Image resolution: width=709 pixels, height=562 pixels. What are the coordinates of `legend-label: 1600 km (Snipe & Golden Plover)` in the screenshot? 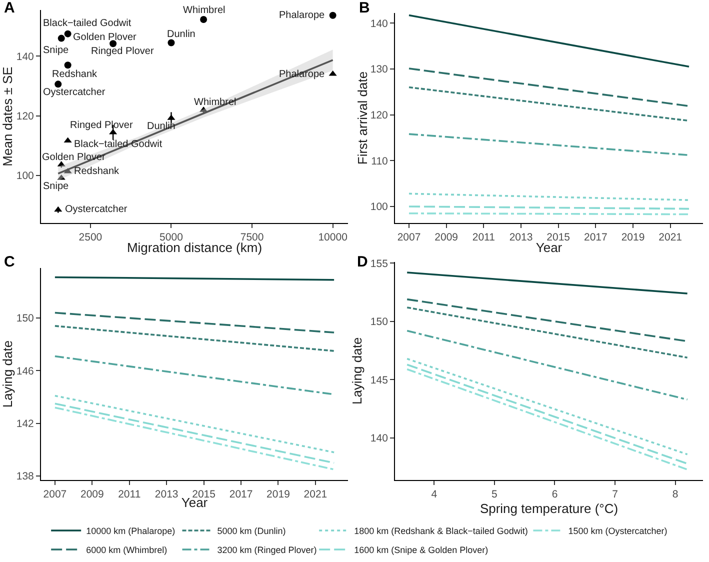 It's located at (421, 550).